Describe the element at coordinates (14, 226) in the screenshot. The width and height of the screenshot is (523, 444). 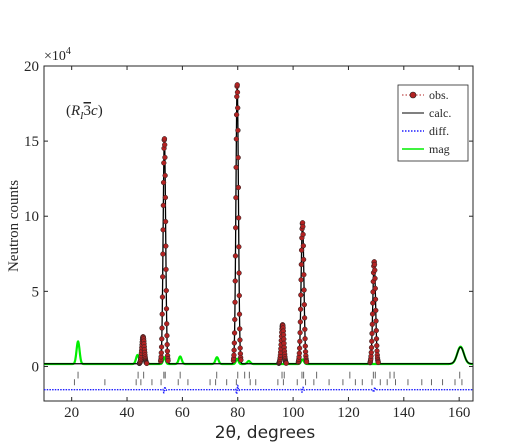
I see `y-axis-label: Neutron counts` at that location.